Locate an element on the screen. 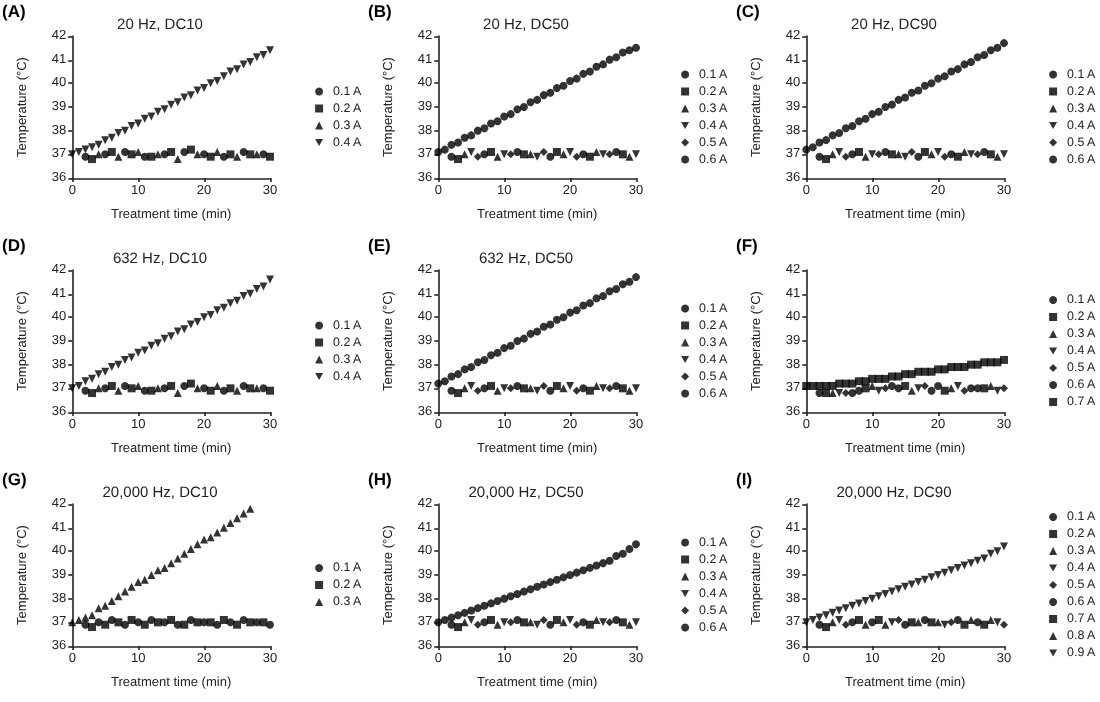  text: (F) is located at coordinates (746, 245).